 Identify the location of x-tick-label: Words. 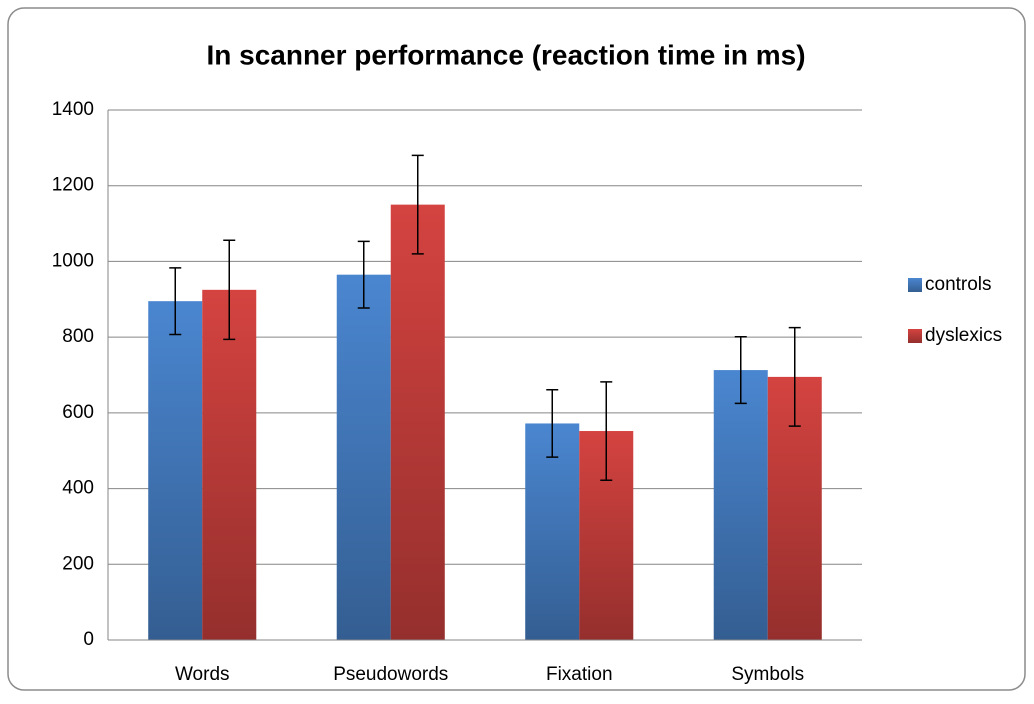
(202, 674).